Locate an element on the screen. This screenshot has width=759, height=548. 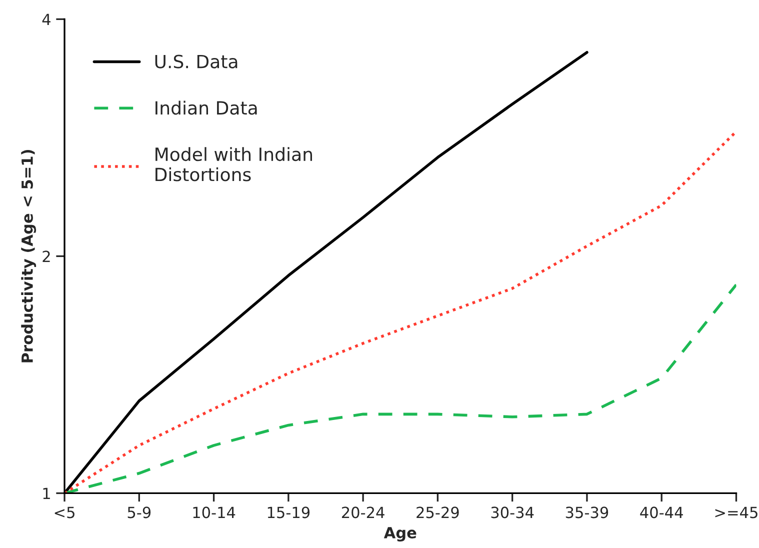
x-tick-label: 10-14 is located at coordinates (214, 512).